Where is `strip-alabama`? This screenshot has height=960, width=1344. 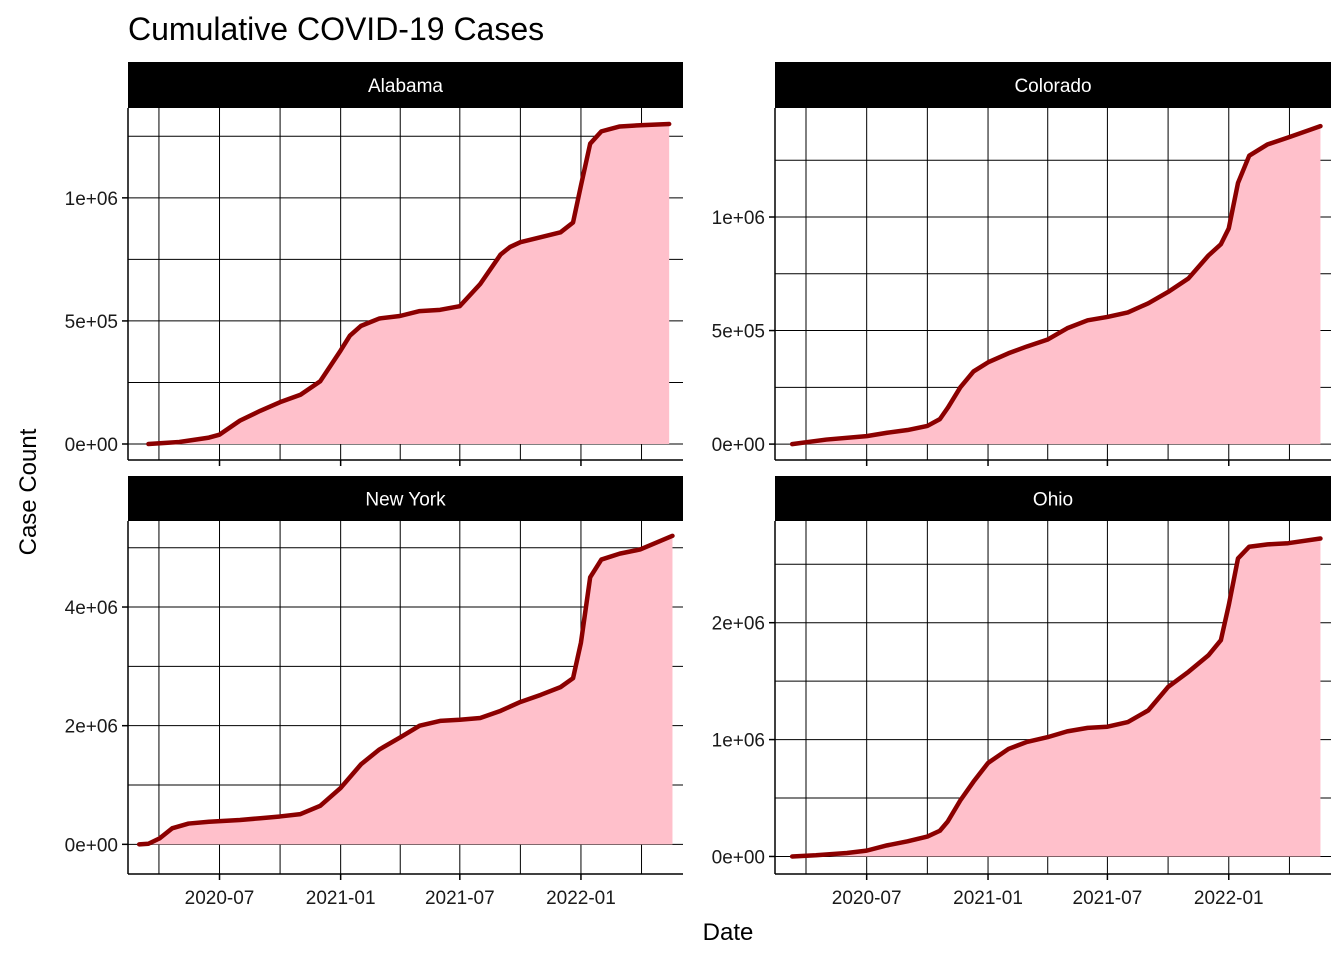
strip-alabama is located at coordinates (405, 85).